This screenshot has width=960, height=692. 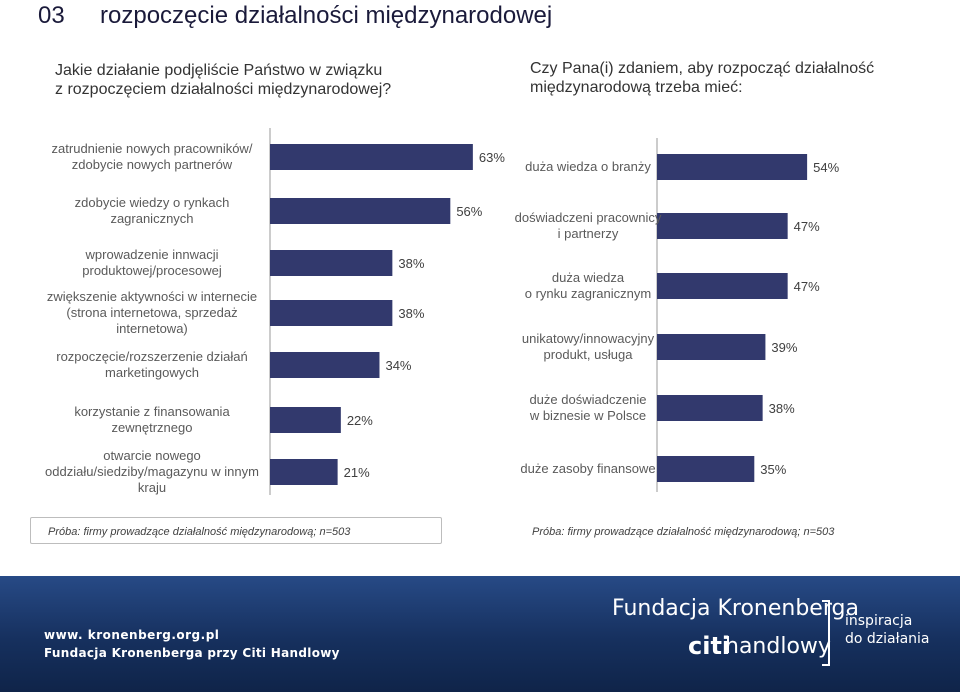 What do you see at coordinates (773, 469) in the screenshot?
I see `chart-1-value-label-5: 35%` at bounding box center [773, 469].